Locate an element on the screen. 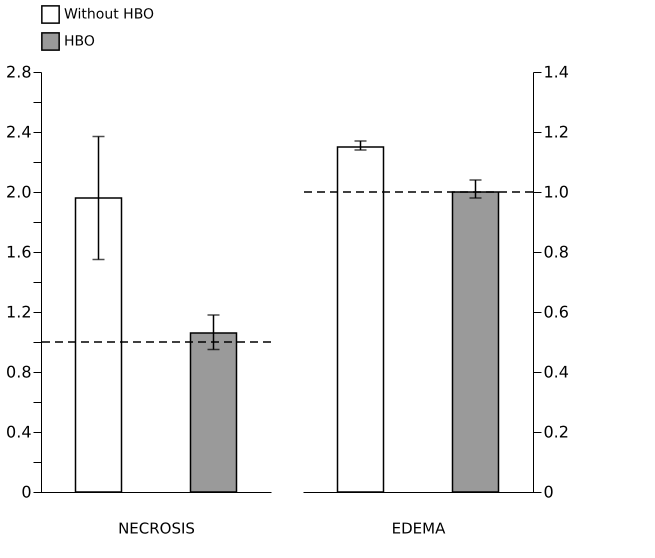  legend-label: HBO is located at coordinates (79, 42).